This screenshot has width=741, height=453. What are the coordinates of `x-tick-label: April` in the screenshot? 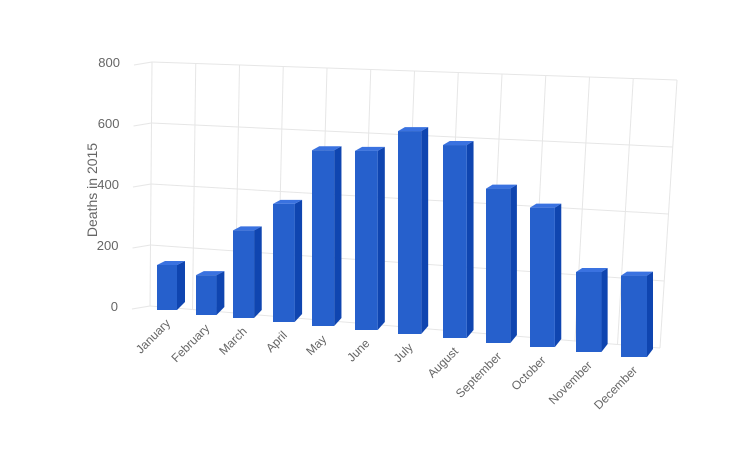 It's located at (276, 341).